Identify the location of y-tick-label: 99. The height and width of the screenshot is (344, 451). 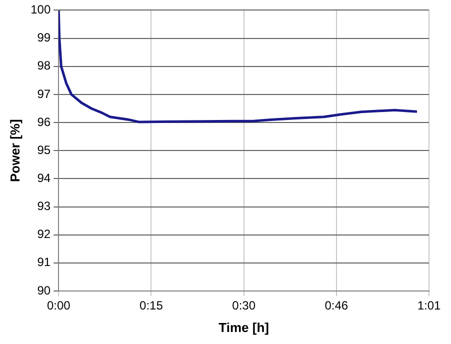
(44, 37).